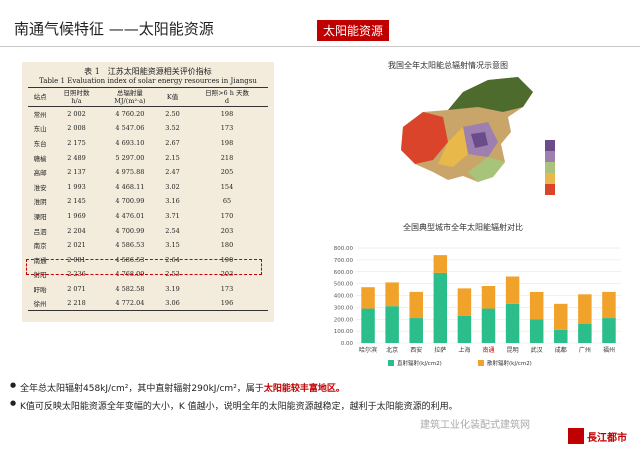 Image resolution: width=640 pixels, height=453 pixels. Describe the element at coordinates (40, 143) in the screenshot. I see `table-cell: 东台` at that location.